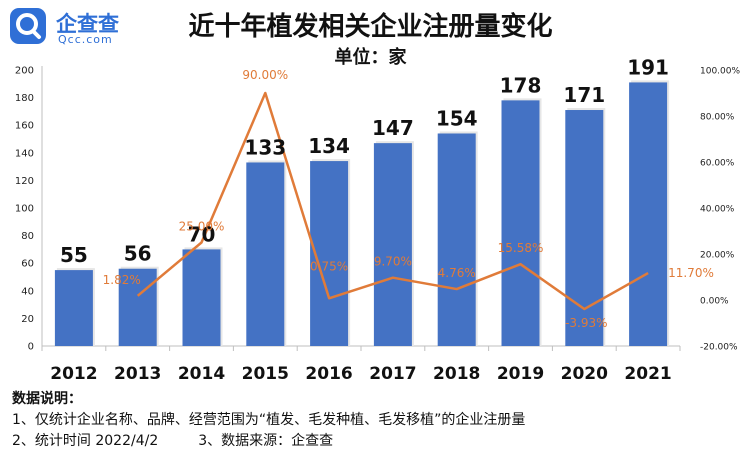  What do you see at coordinates (74, 255) in the screenshot?
I see `bar-value-label: 55` at bounding box center [74, 255].